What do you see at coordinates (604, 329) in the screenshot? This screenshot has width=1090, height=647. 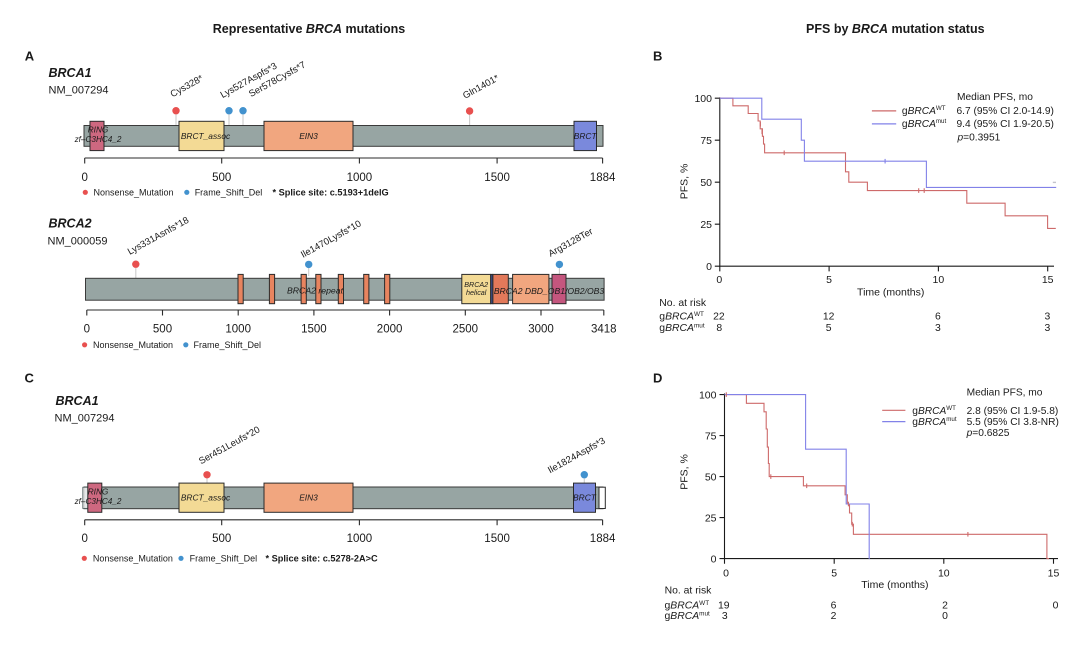 I see `svg-text: 3418` at bounding box center [604, 329].